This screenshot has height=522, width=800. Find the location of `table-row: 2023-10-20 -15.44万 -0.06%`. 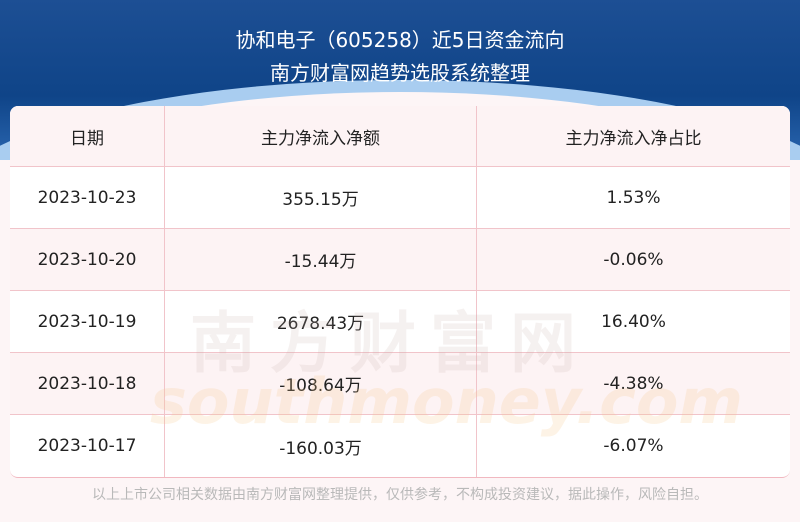

table-row: 2023-10-20 -15.44万 -0.06% is located at coordinates (400, 260).